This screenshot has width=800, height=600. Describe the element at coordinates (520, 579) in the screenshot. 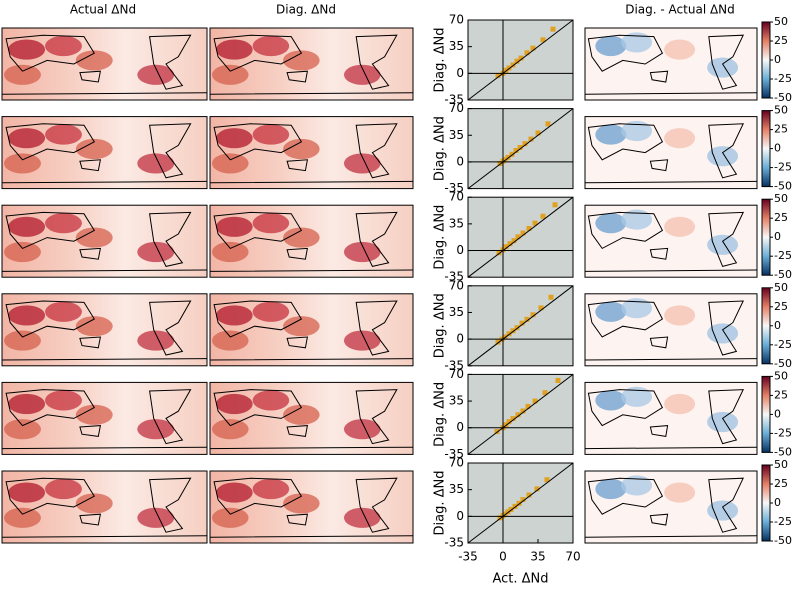

I see `x-axis-label: Act. ΔNd` at that location.